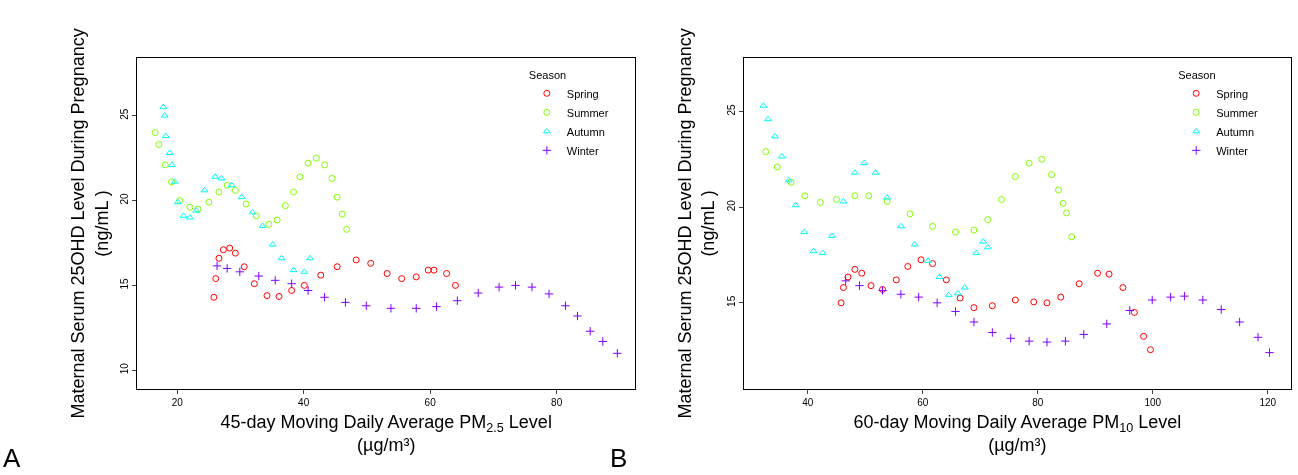  Describe the element at coordinates (547, 74) in the screenshot. I see `legend-title: Season` at that location.